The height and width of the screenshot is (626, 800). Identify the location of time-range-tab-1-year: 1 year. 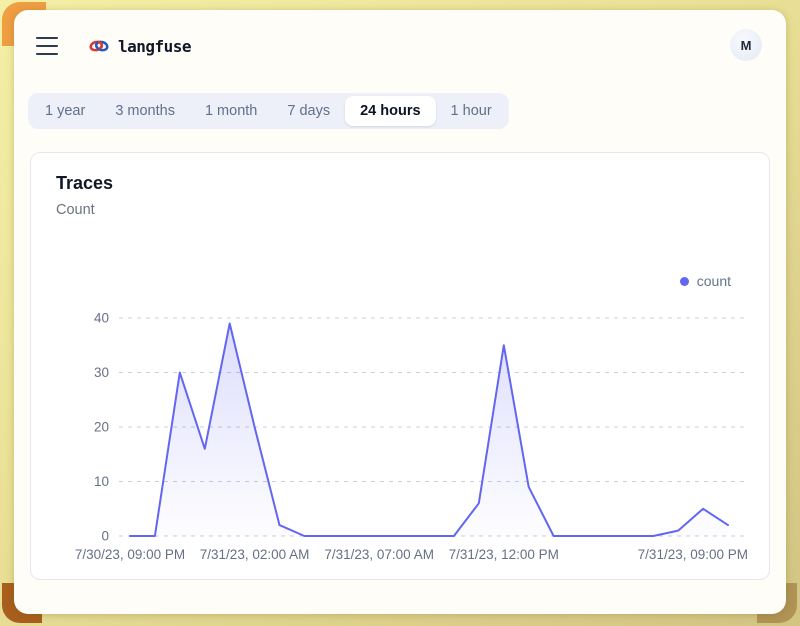
(65, 111).